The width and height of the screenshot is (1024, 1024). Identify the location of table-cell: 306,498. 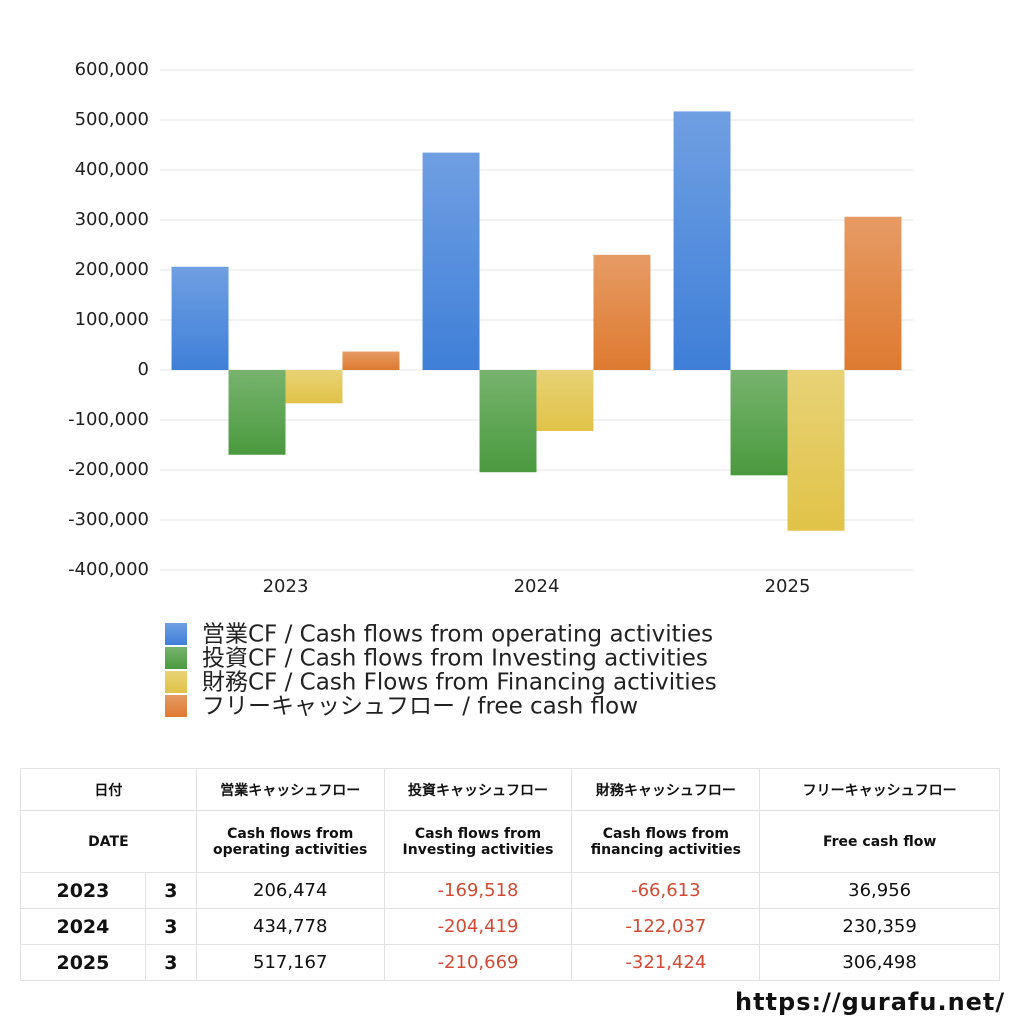
(879, 962).